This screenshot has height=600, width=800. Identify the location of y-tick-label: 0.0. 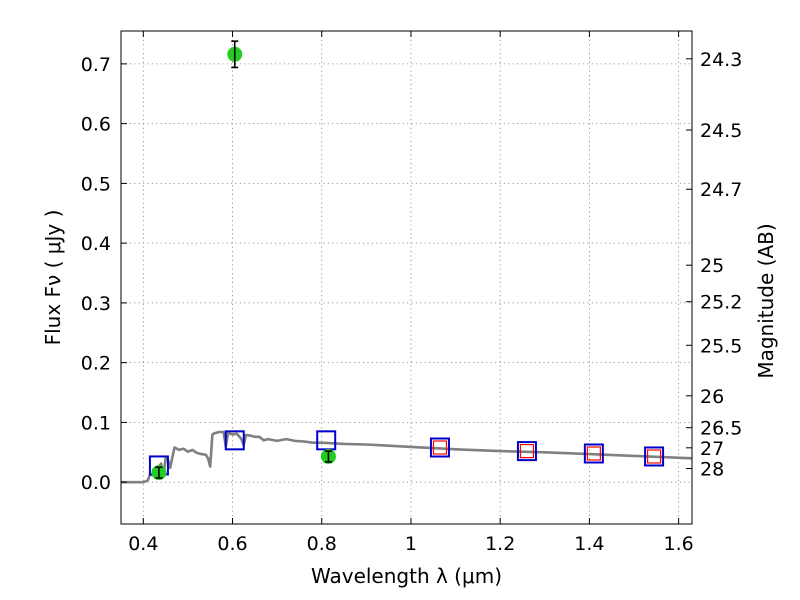
(96, 483).